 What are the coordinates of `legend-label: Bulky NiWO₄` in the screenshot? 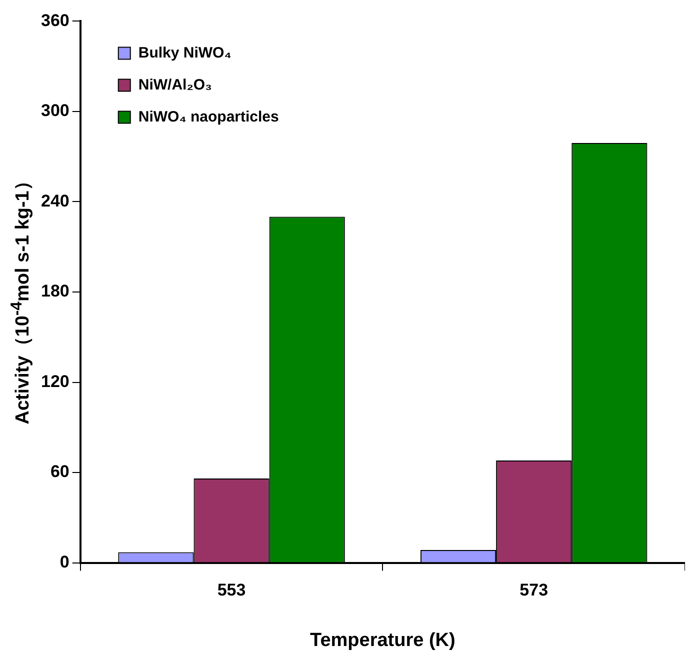 It's located at (185, 53).